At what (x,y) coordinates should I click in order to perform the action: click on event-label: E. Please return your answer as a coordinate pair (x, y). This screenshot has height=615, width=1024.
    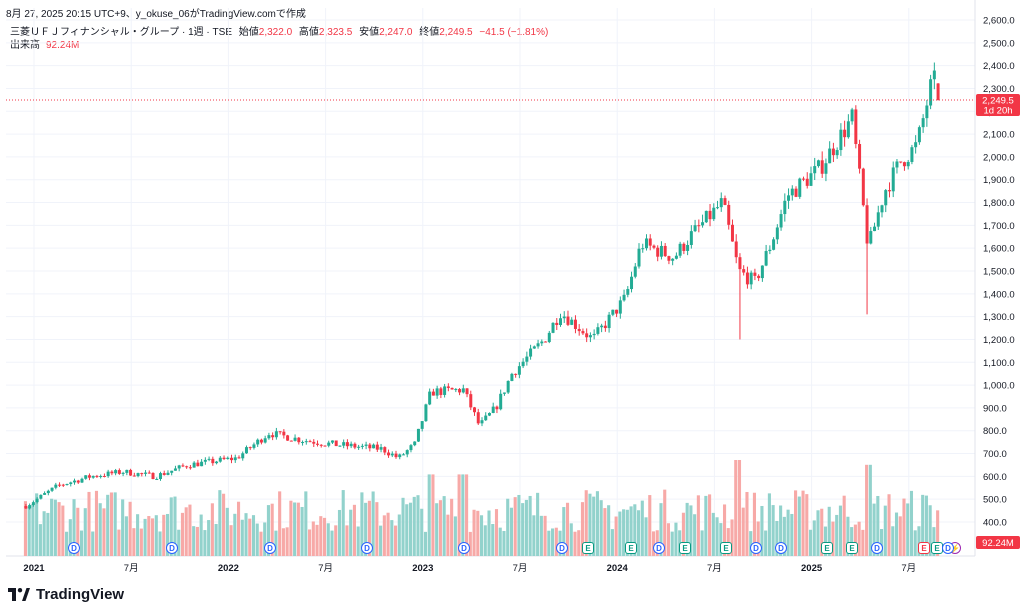
    Looking at the image, I should click on (924, 548).